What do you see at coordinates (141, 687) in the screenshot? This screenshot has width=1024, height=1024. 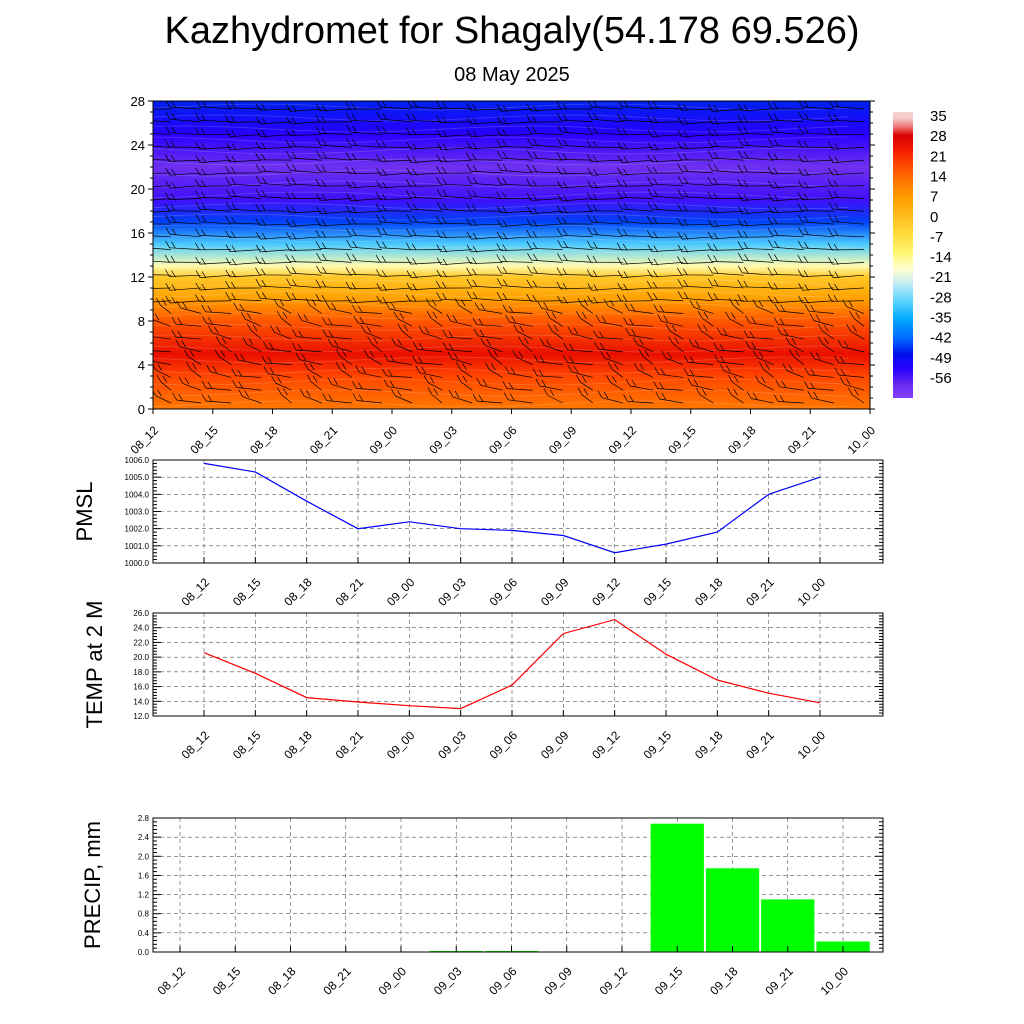 I see `y-tick-label: 16.0` at bounding box center [141, 687].